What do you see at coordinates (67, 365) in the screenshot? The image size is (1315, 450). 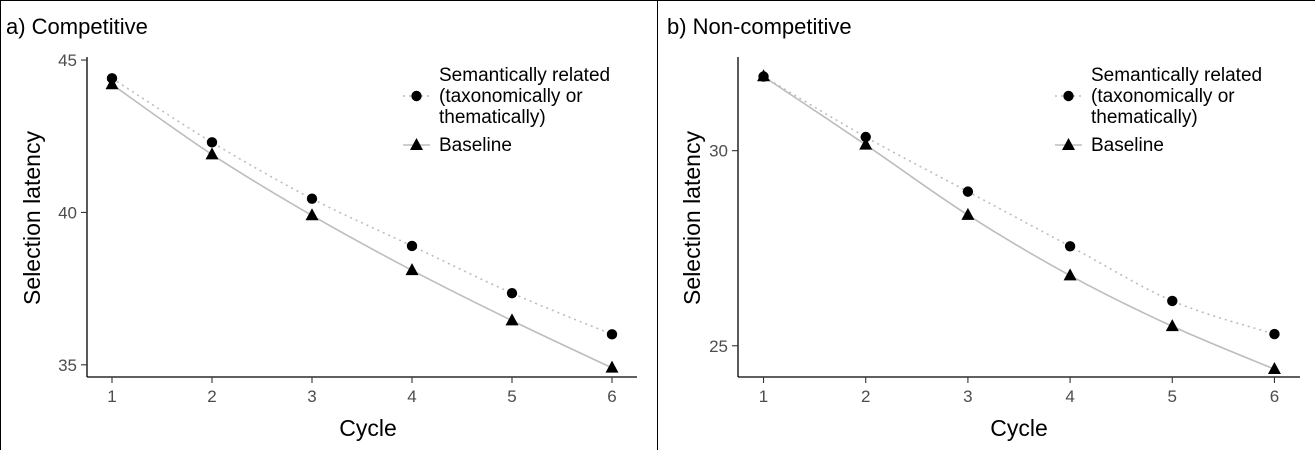 I see `y-tick-label: 35` at bounding box center [67, 365].